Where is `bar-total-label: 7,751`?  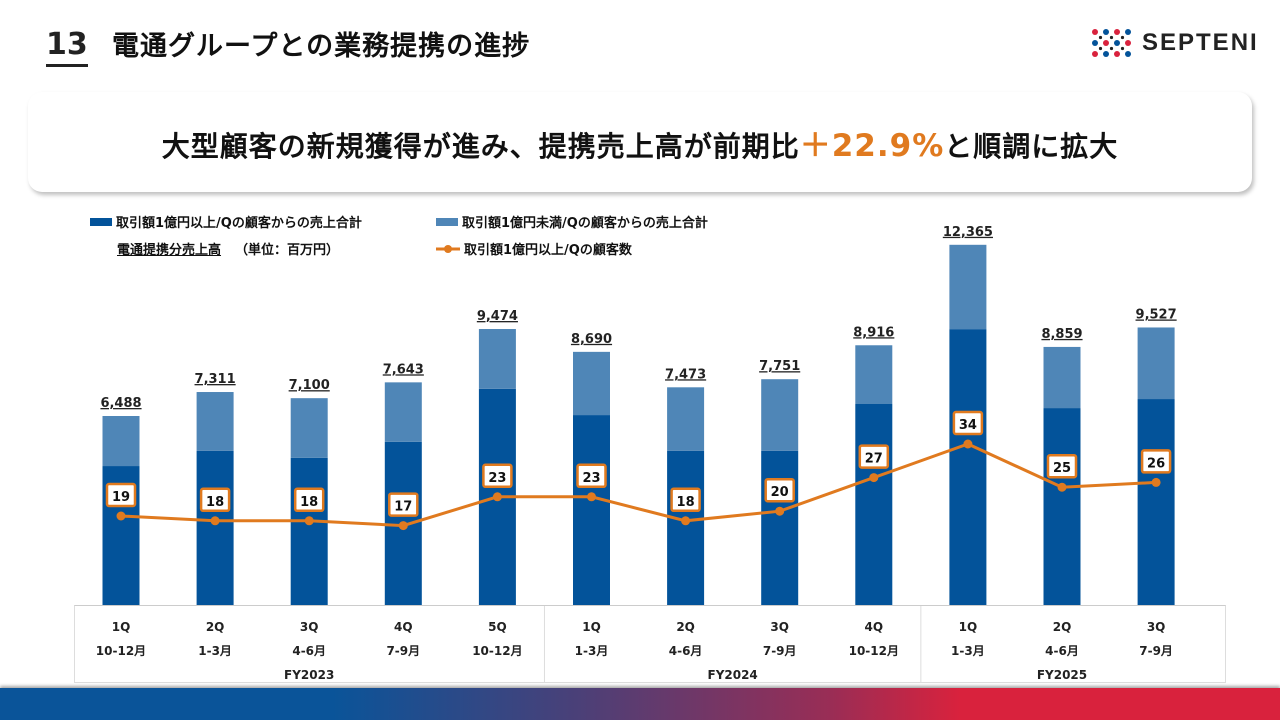 bar-total-label: 7,751 is located at coordinates (779, 366).